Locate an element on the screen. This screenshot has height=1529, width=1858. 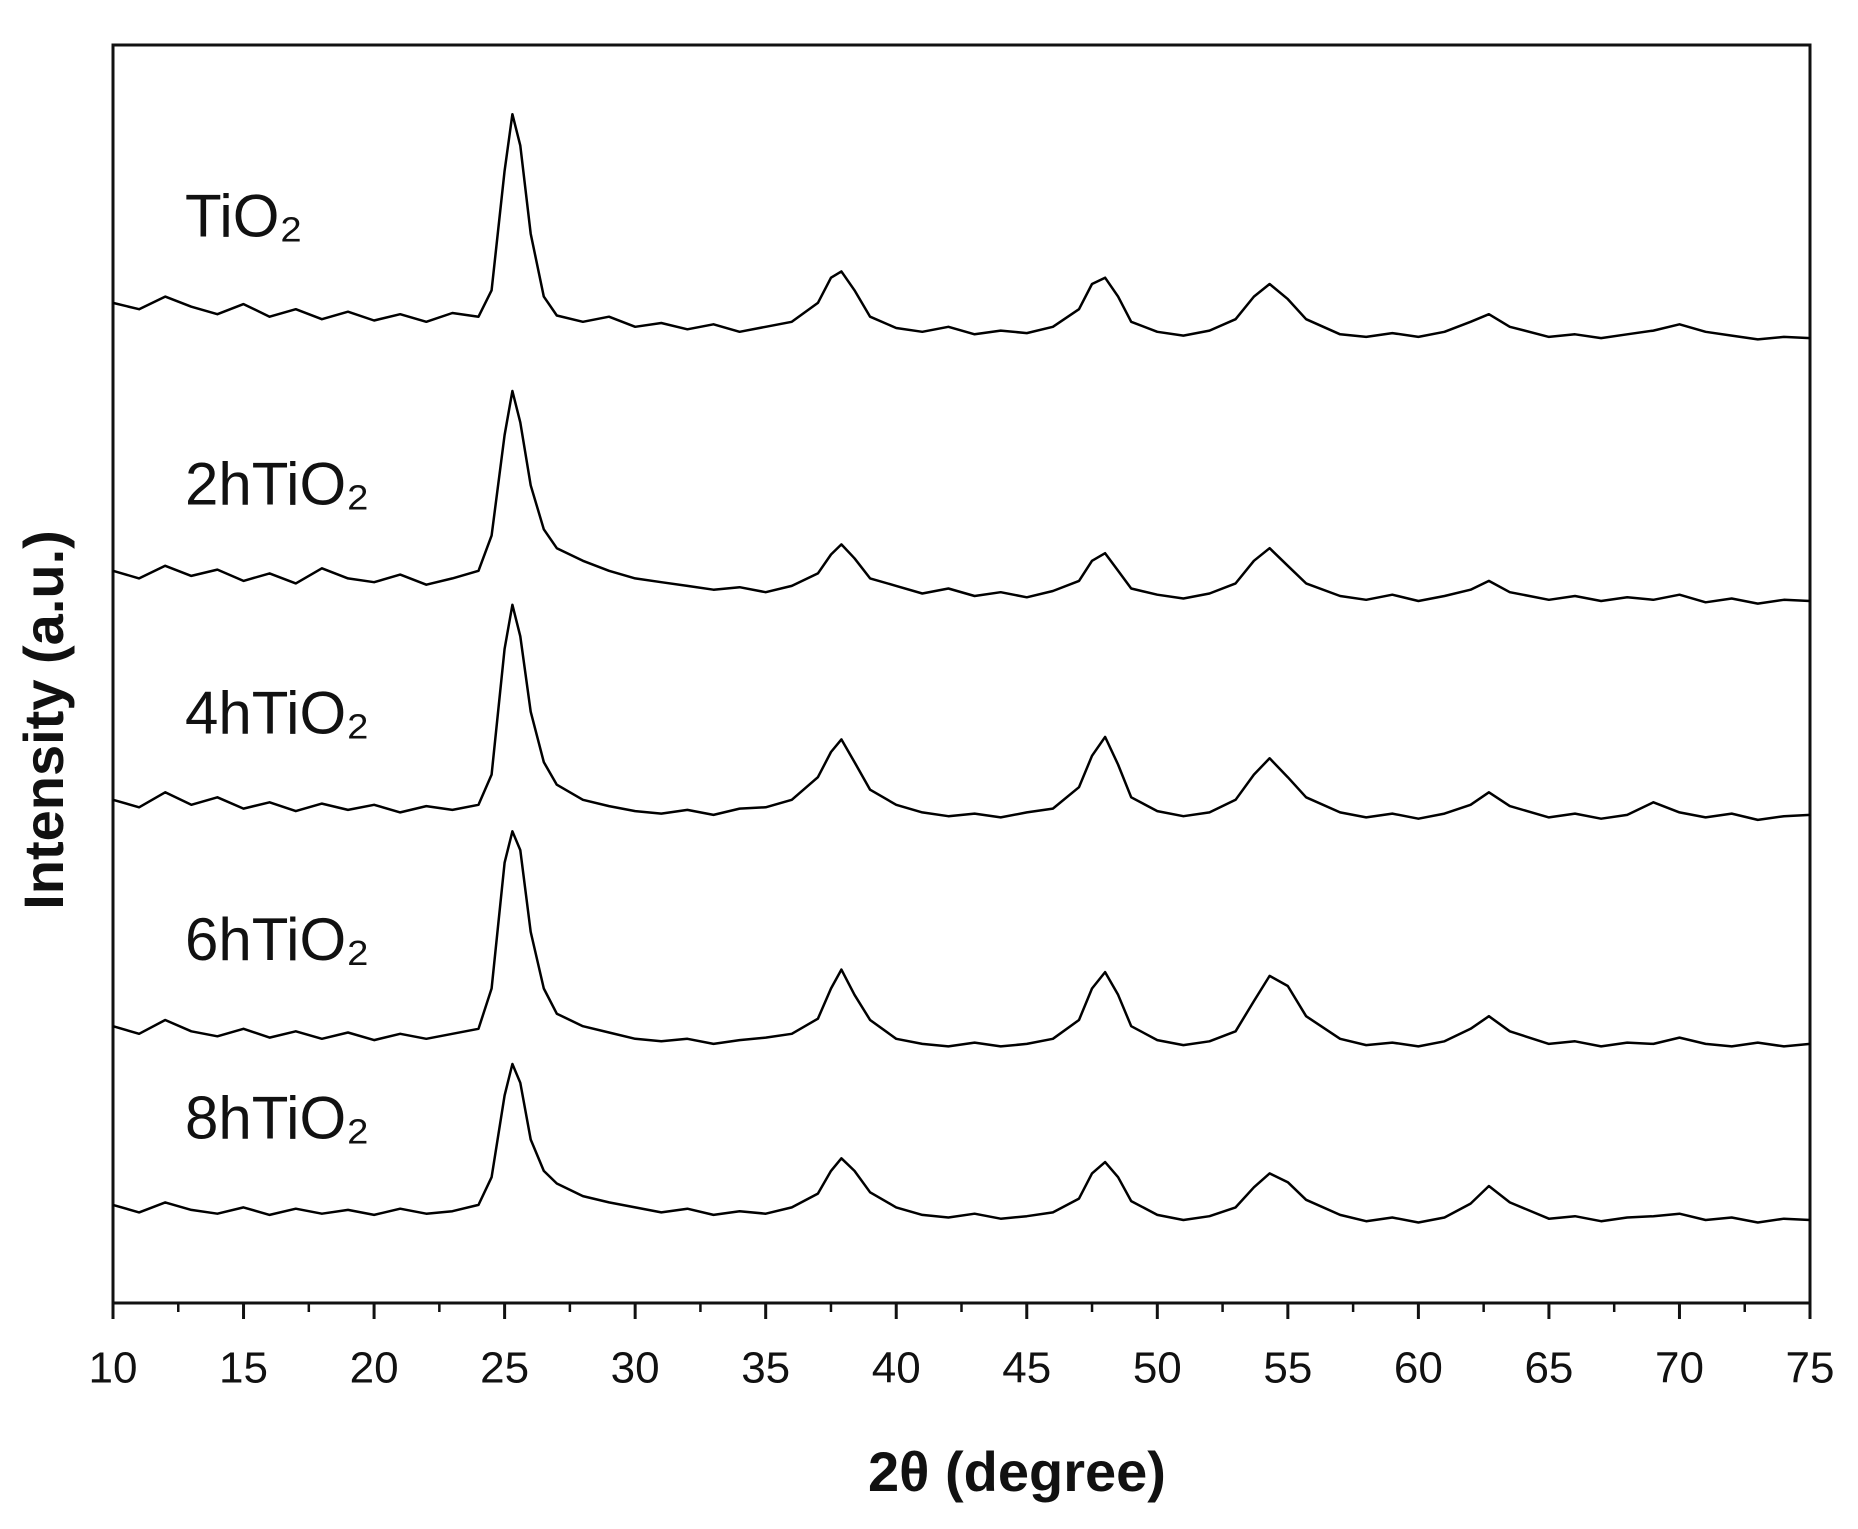
x-tick-label: 55 is located at coordinates (1287, 1368).